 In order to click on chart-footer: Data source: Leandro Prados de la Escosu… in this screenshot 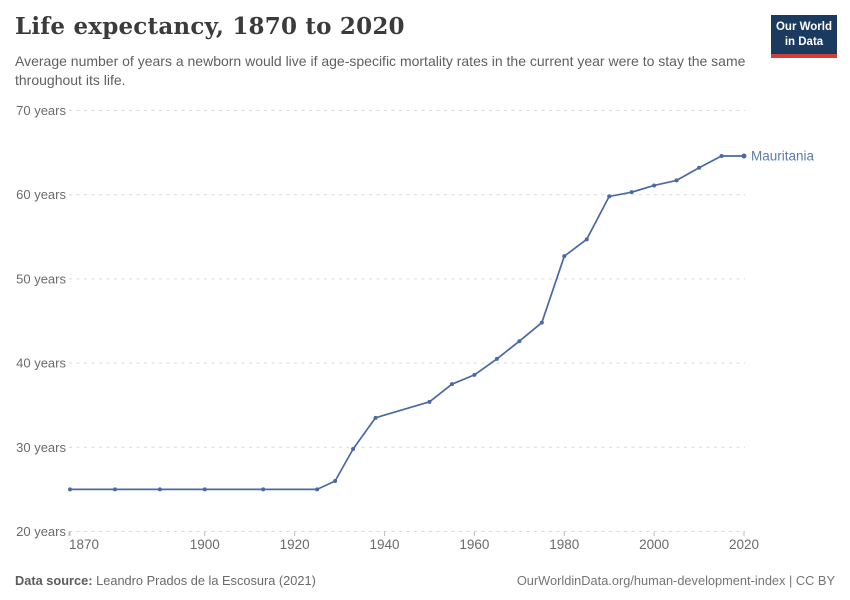, I will do `click(425, 580)`.